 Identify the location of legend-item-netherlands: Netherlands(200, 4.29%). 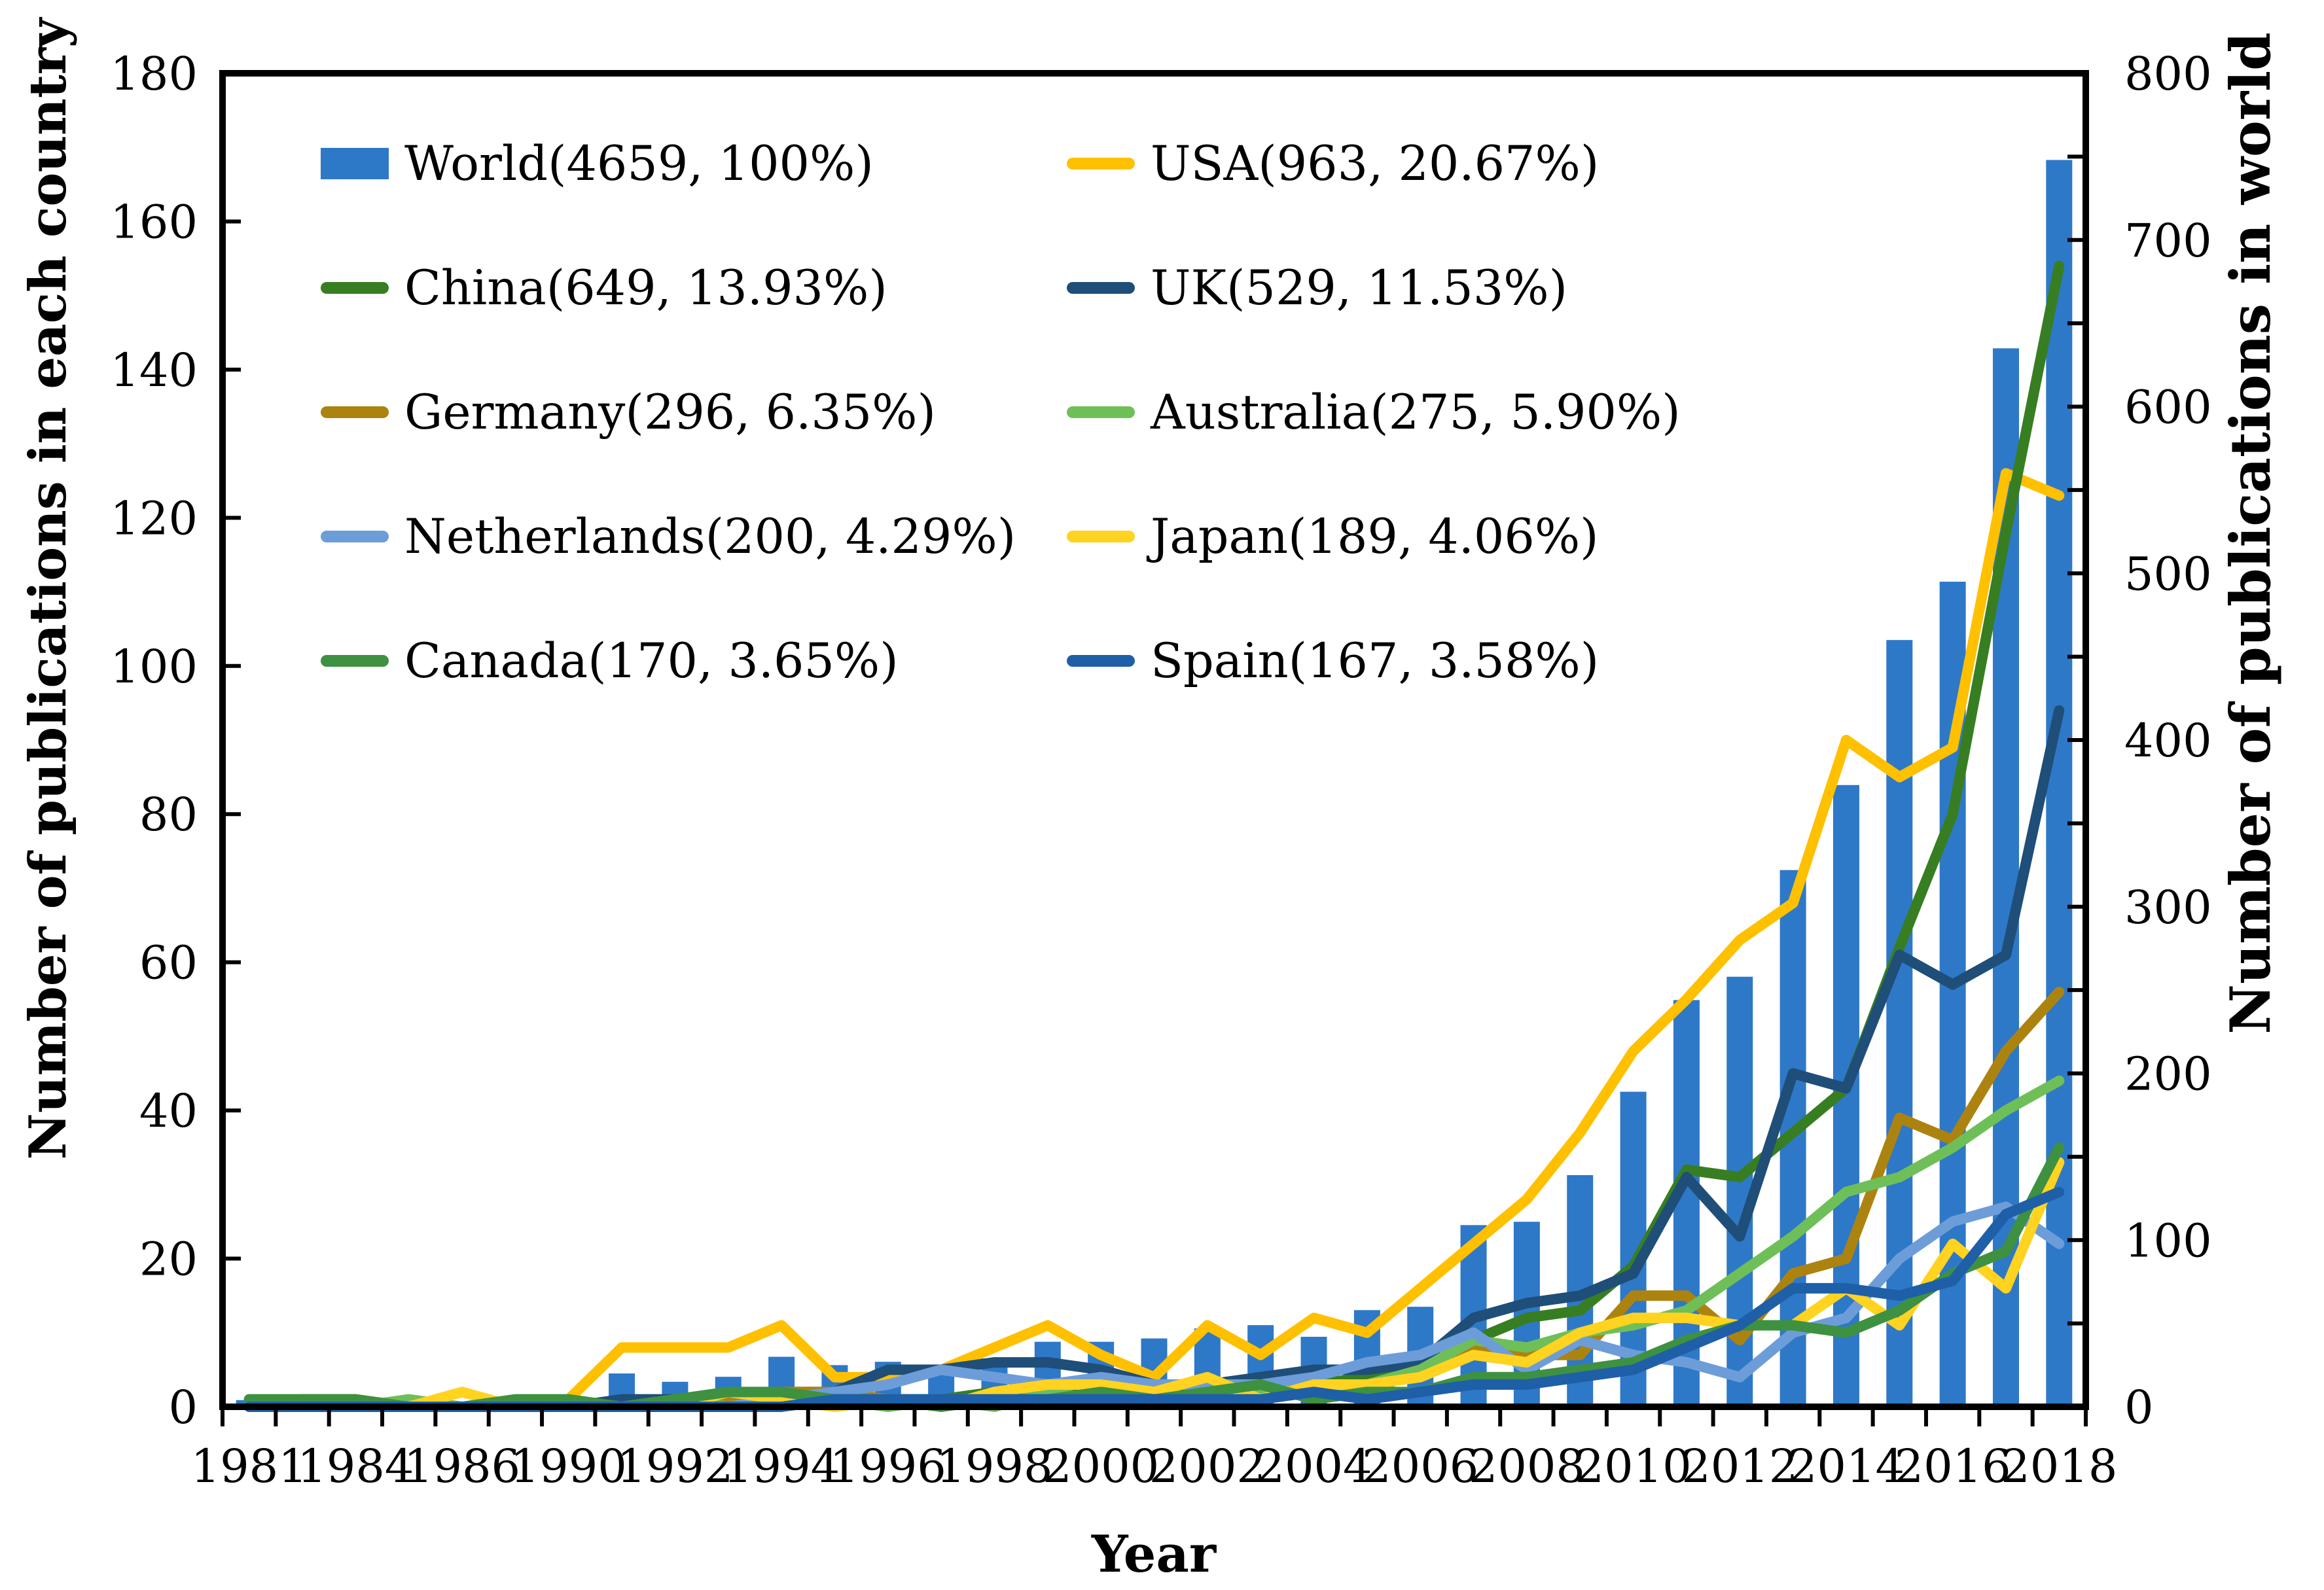
(668, 536).